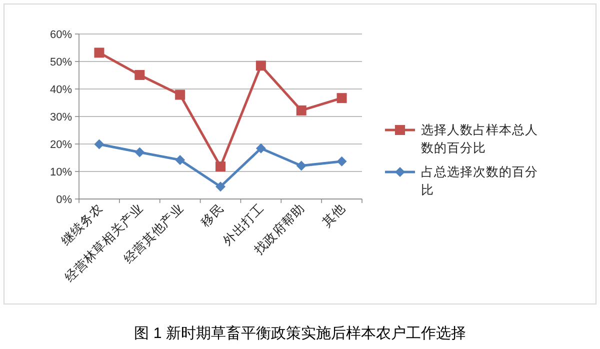  Describe the element at coordinates (479, 139) in the screenshot. I see `legend-label: 选择人数占样本总人数的百分比` at that location.